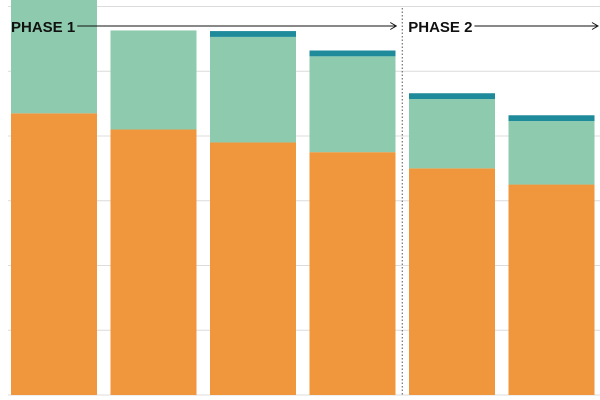 This screenshot has height=400, width=600. I want to click on phase-label: PHASE 2, so click(440, 27).